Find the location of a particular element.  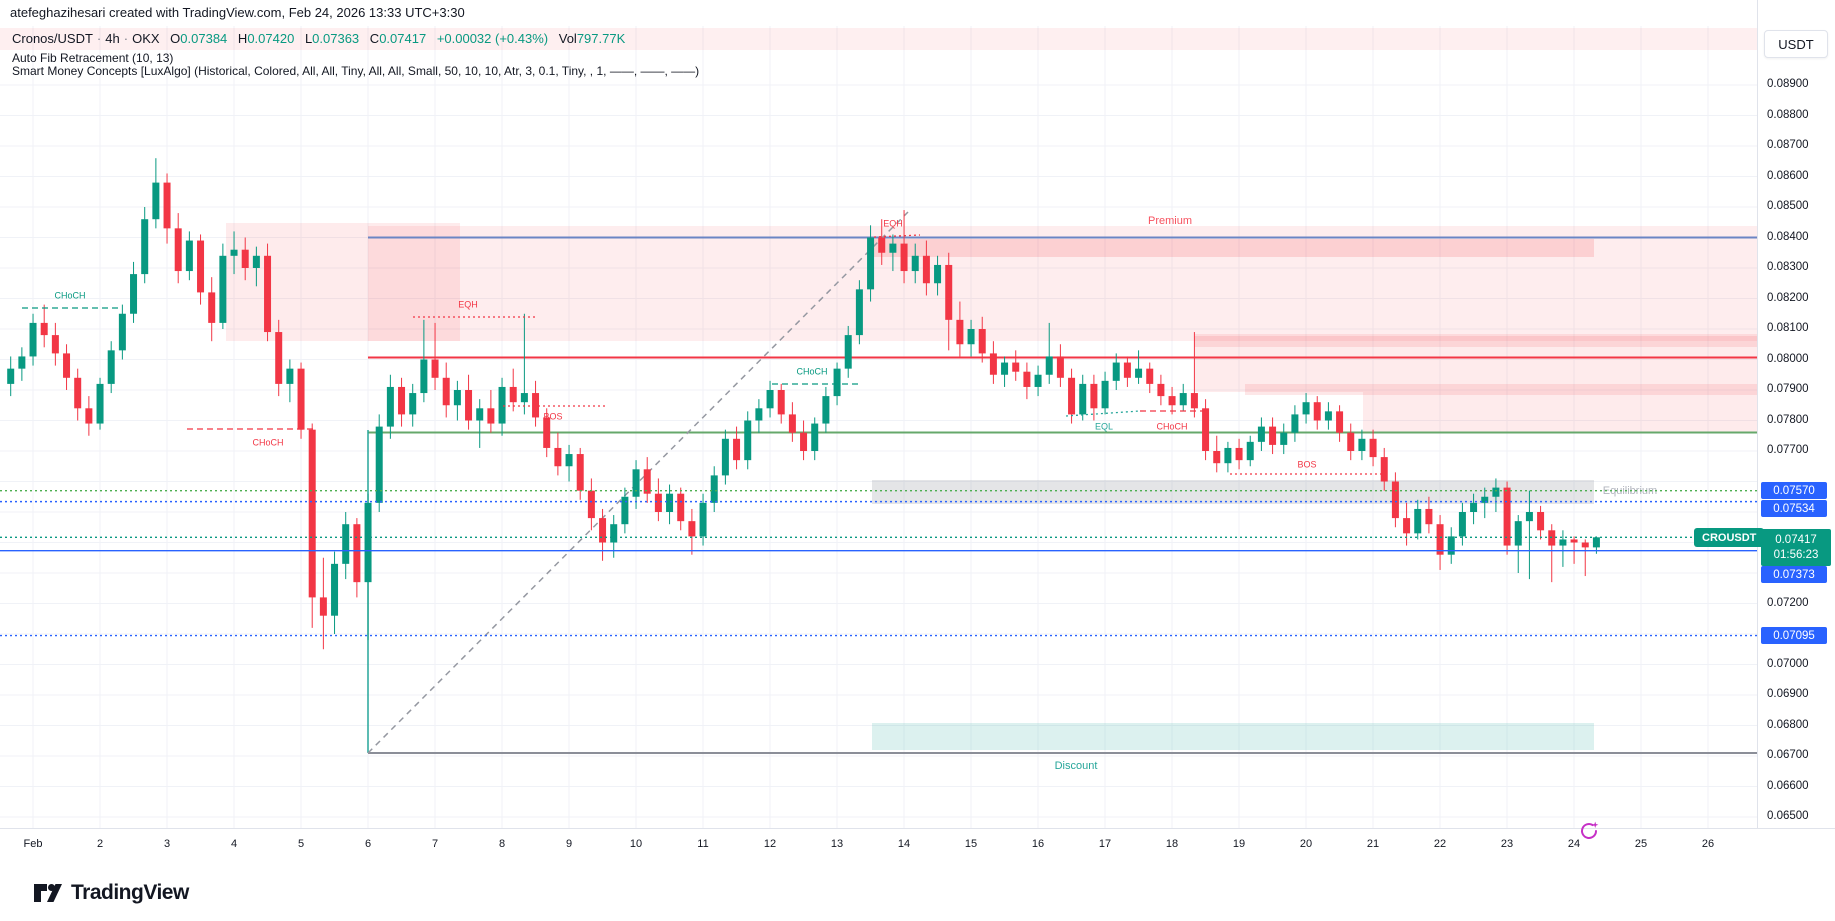

currency-toggle-button: USDT is located at coordinates (1796, 44).